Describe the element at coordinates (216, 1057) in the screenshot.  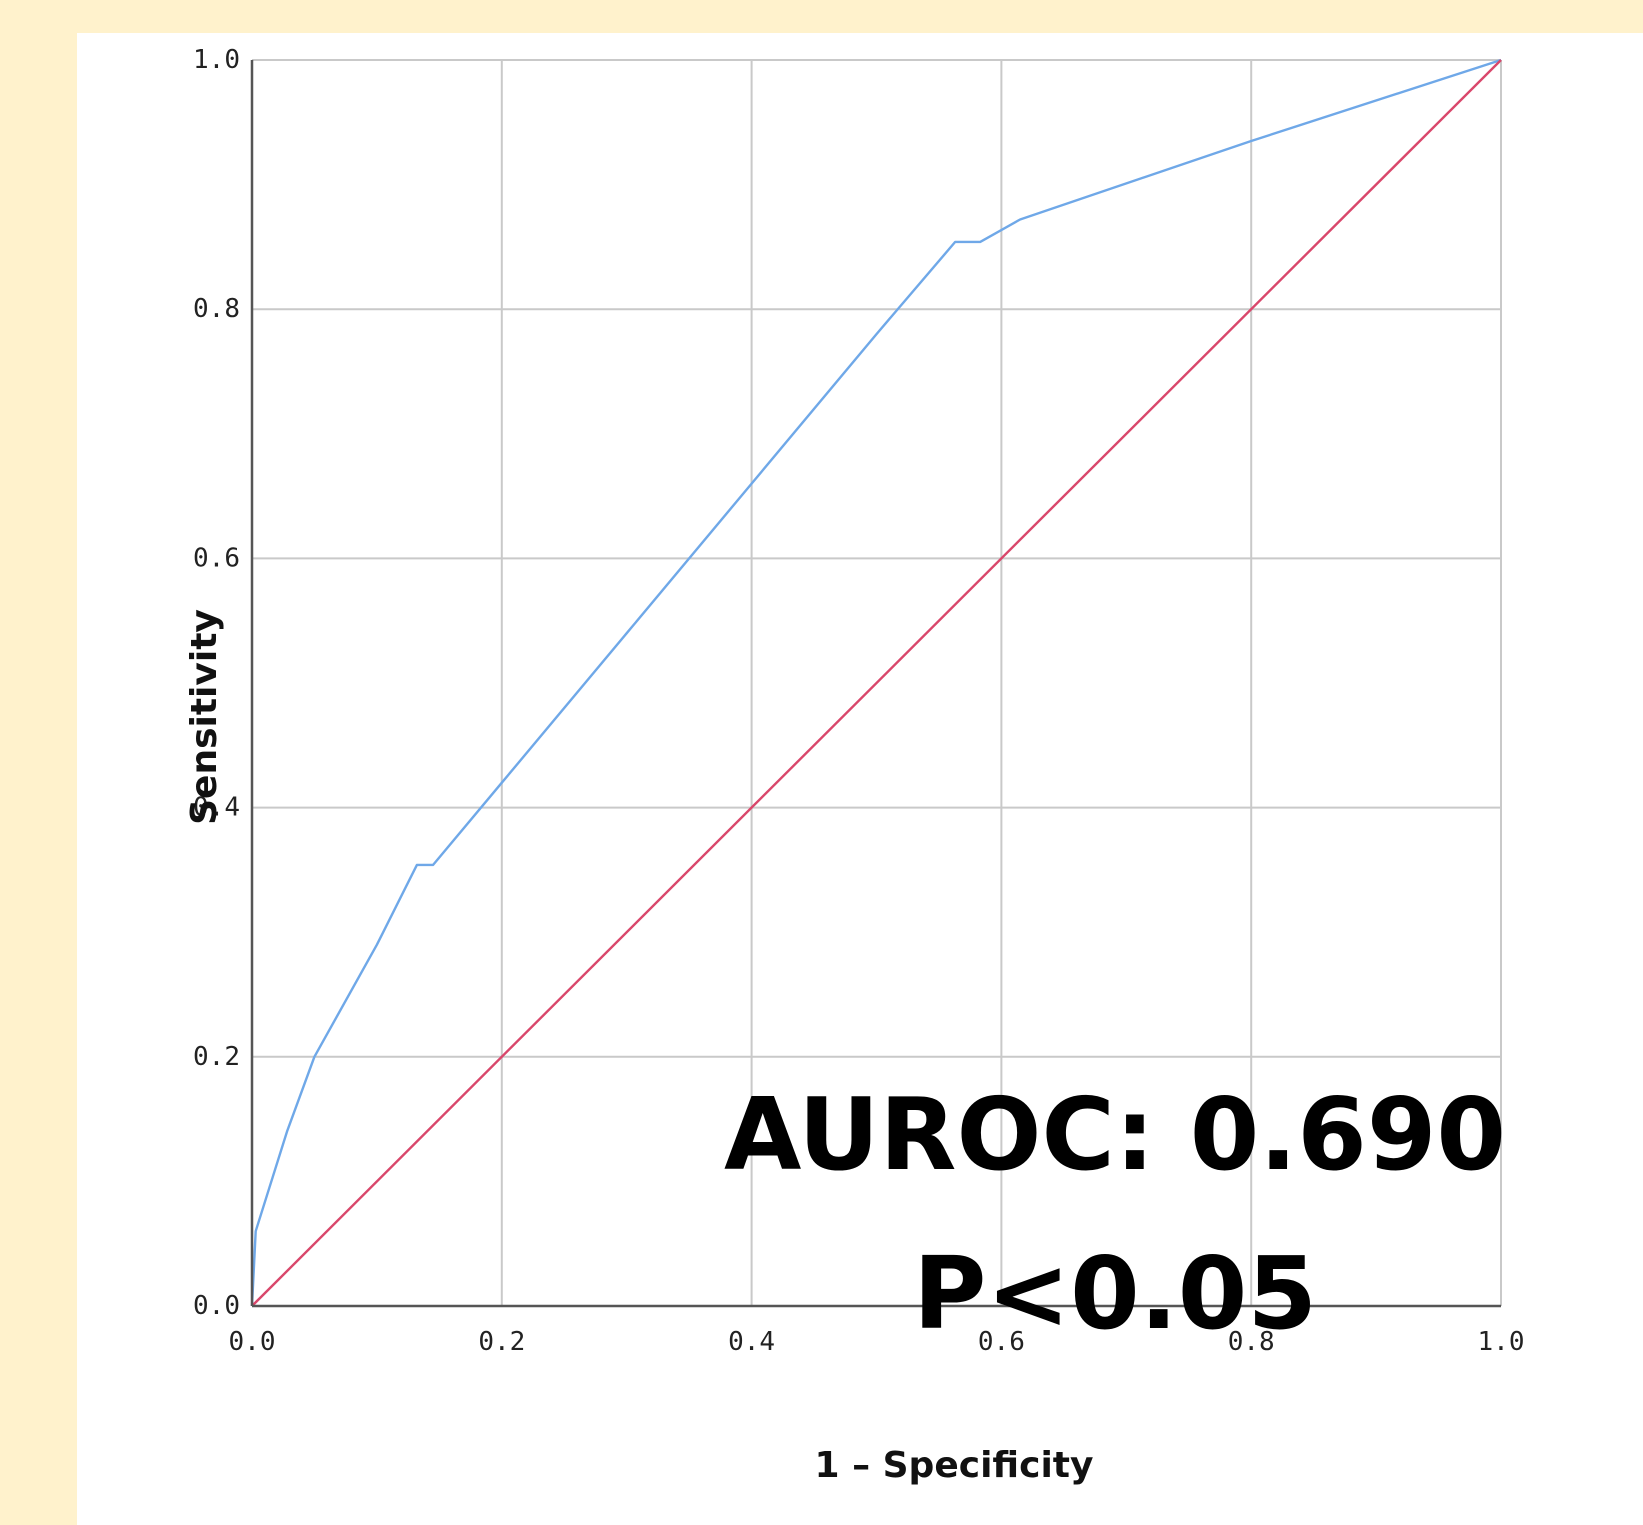
I see `y-tick-label: 0.2` at that location.